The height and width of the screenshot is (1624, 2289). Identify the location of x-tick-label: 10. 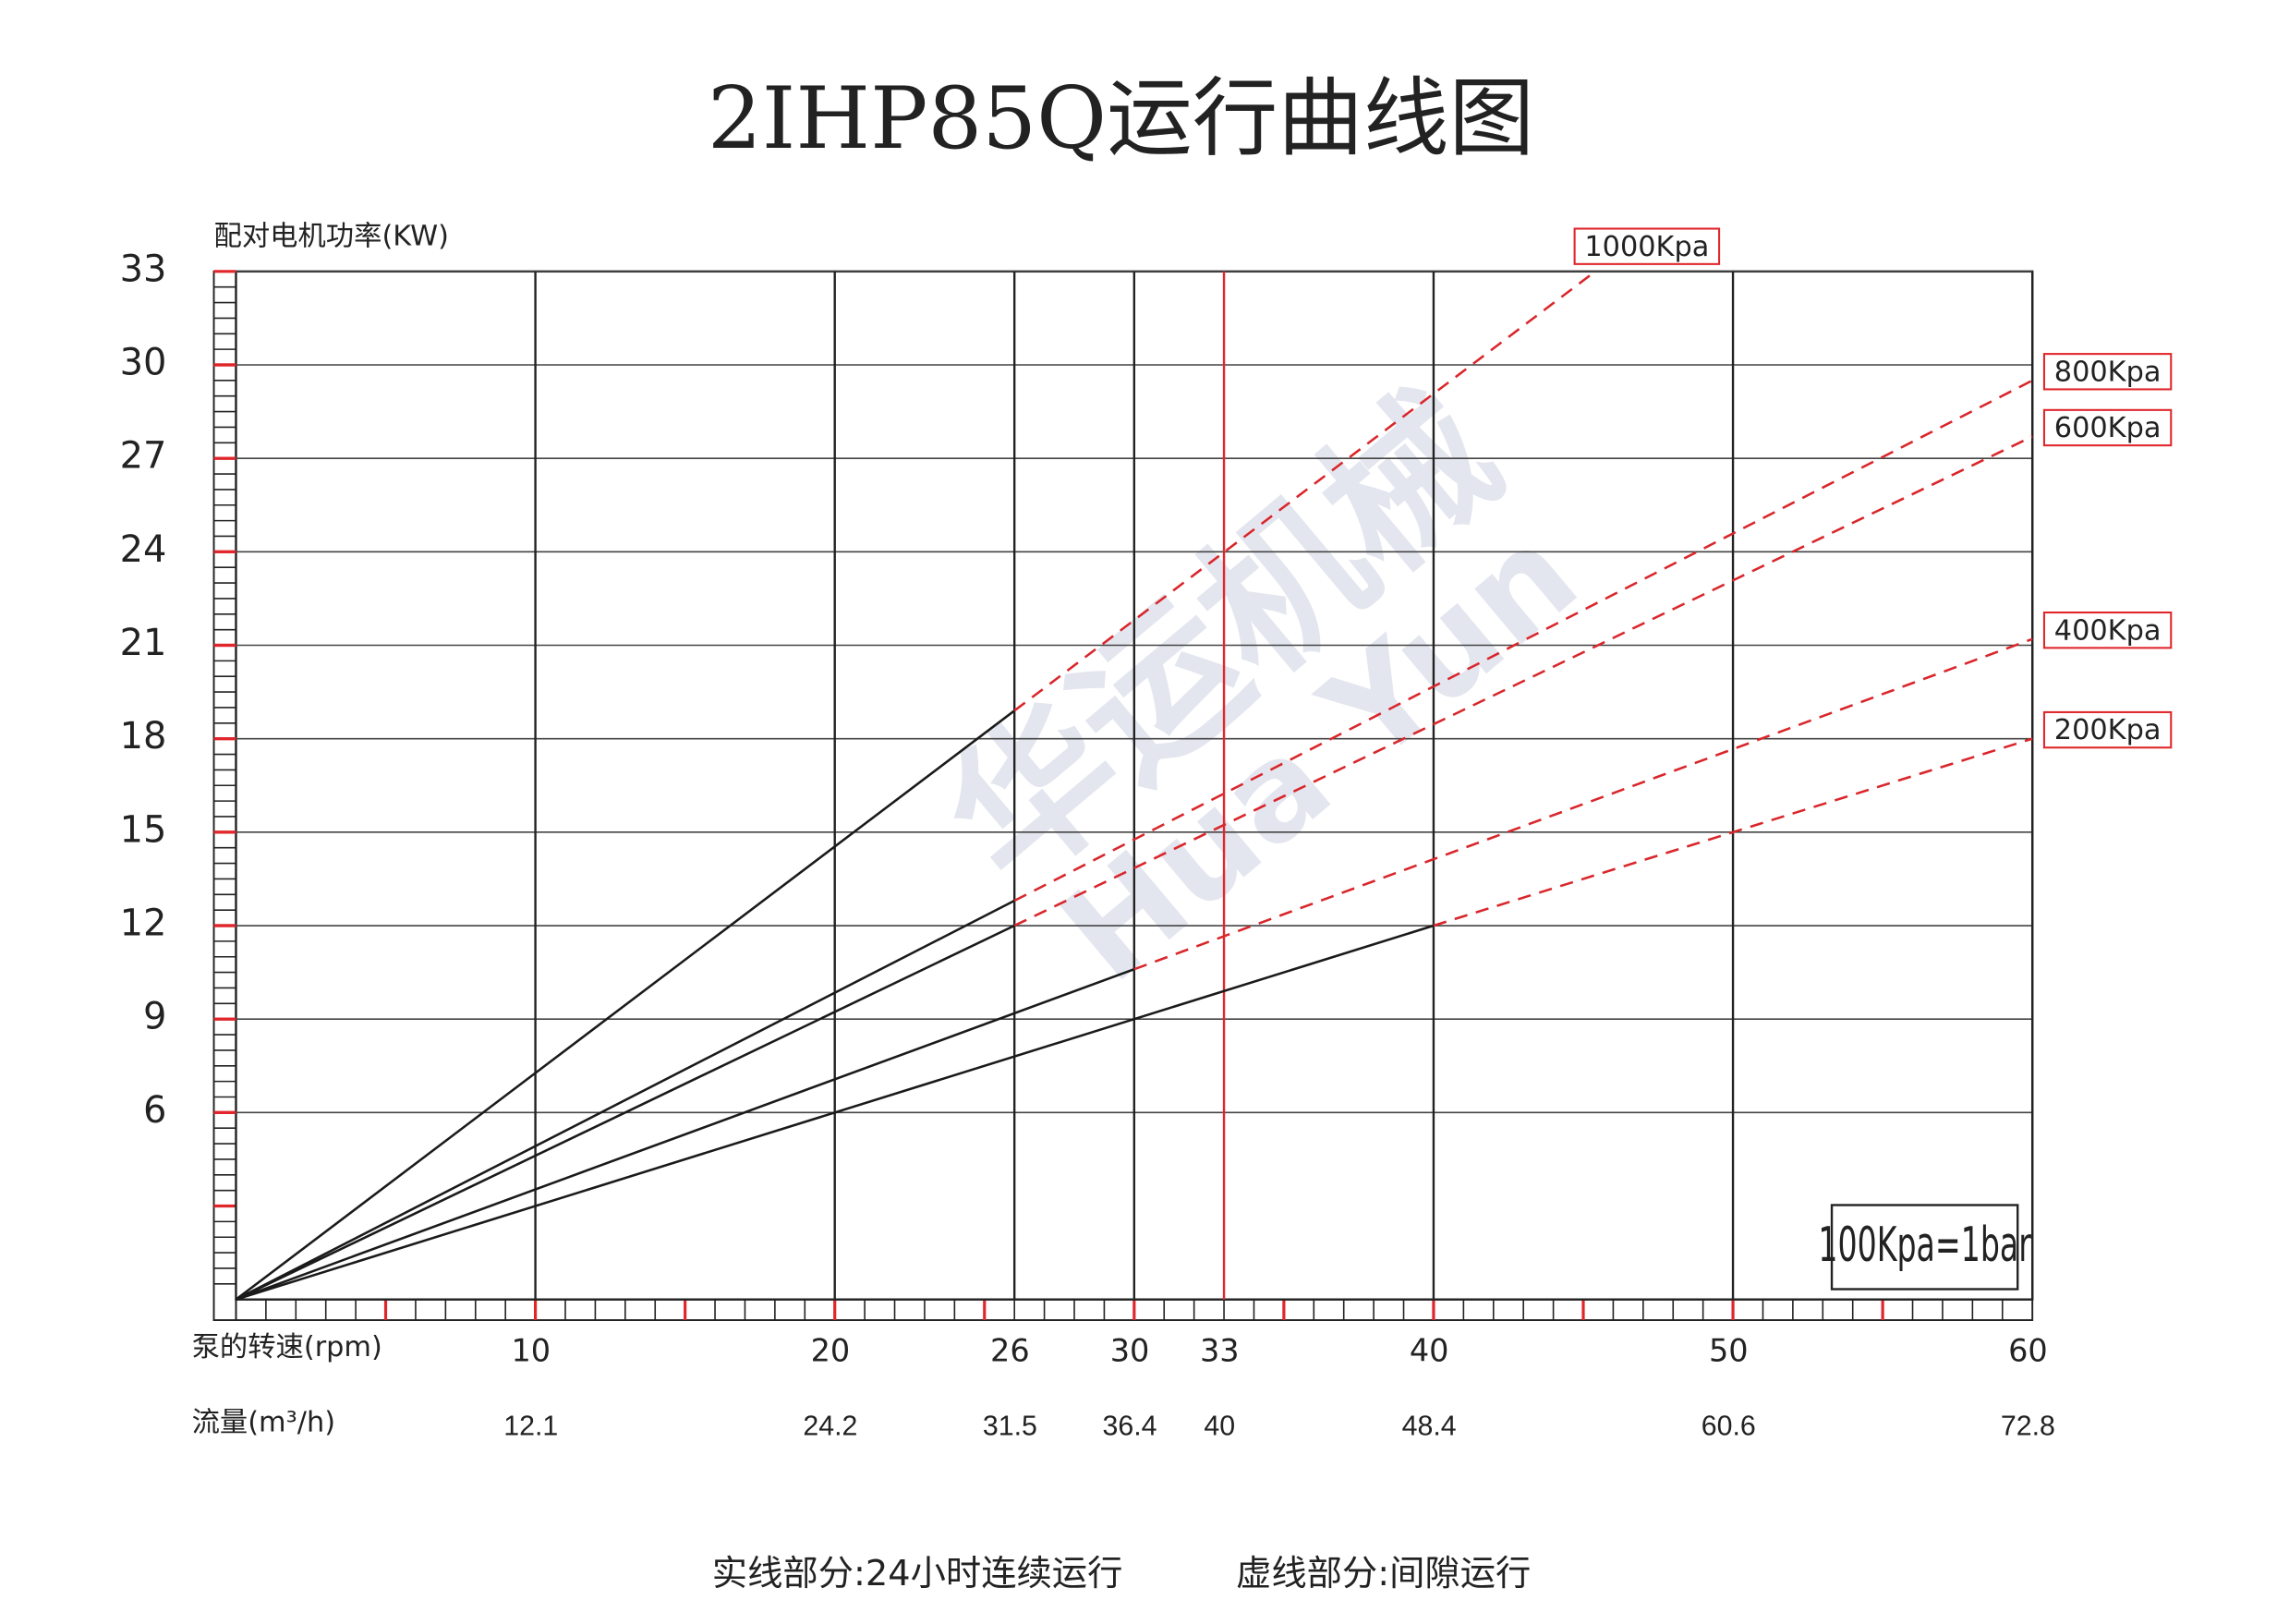
(531, 1351).